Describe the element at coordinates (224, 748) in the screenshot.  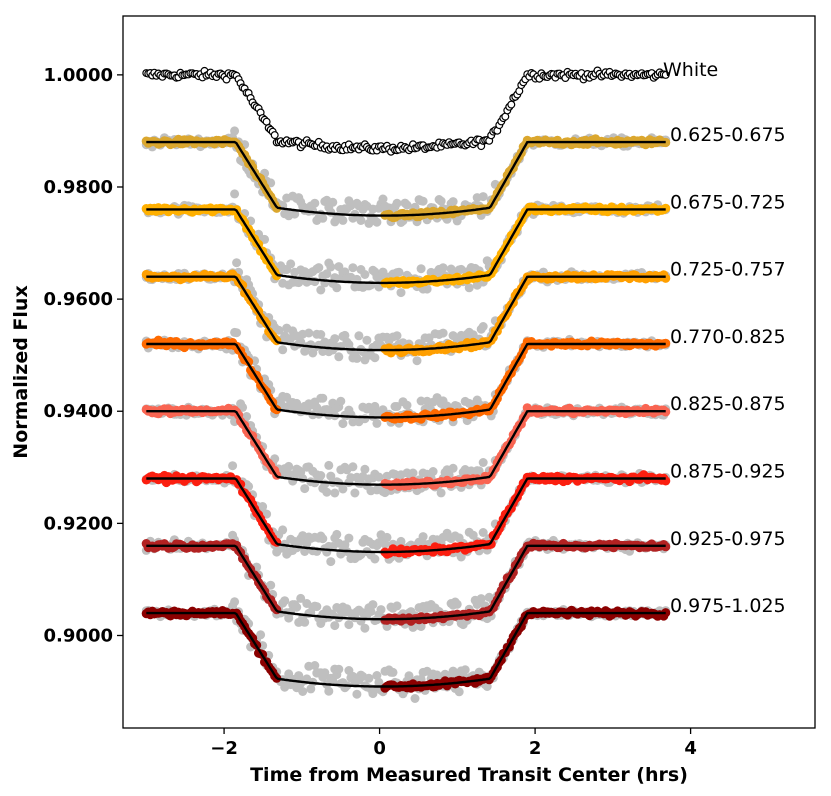
I see `x-tick-label: −2` at that location.